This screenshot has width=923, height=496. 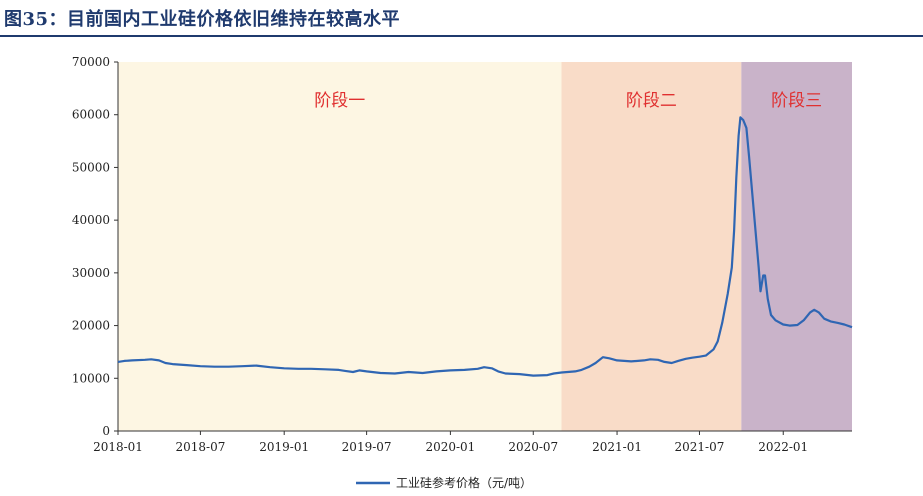 What do you see at coordinates (118, 447) in the screenshot?
I see `x-tick-label: 2018-01` at bounding box center [118, 447].